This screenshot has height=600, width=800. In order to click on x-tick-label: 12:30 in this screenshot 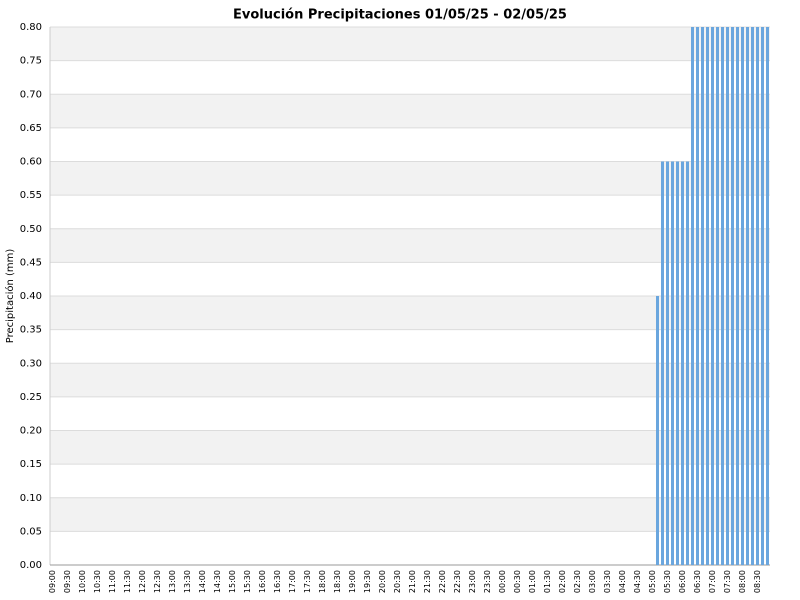, I will do `click(157, 581)`.